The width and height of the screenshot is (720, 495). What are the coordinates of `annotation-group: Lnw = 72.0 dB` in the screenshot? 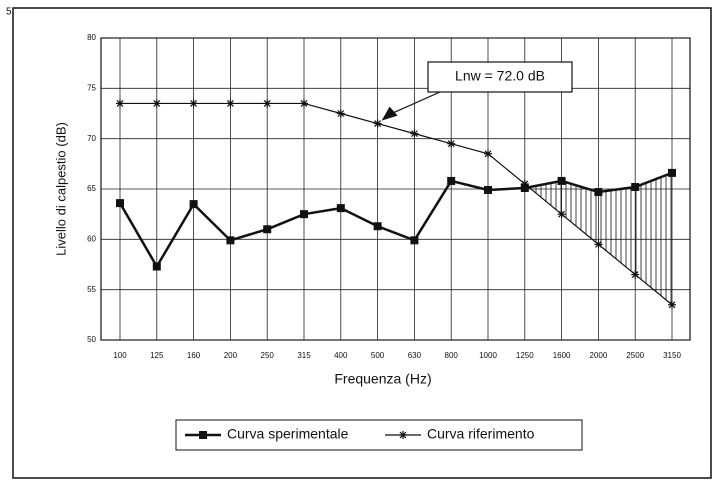 It's located at (500, 77).